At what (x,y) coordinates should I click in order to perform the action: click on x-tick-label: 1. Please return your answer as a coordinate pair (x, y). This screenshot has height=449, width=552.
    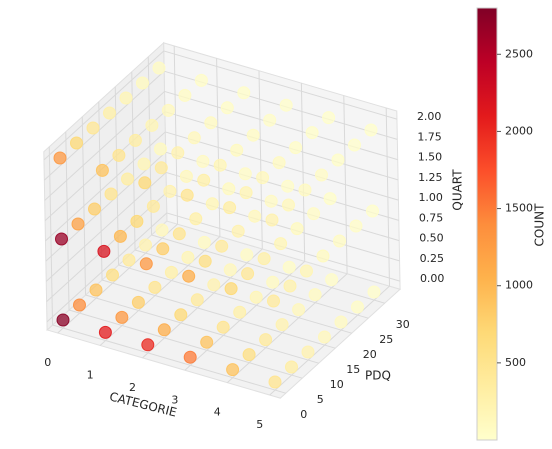
    Looking at the image, I should click on (90, 374).